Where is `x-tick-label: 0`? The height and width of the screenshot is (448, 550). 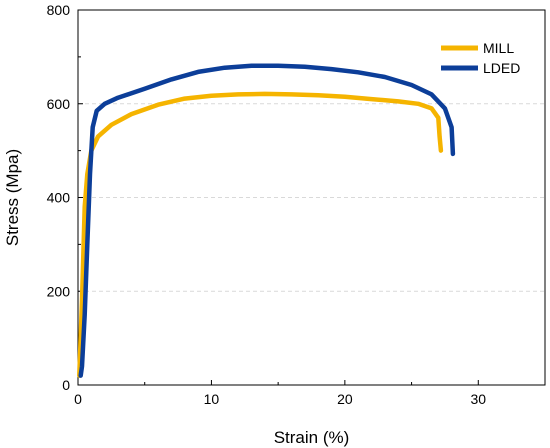 x-tick-label: 0 is located at coordinates (78, 399).